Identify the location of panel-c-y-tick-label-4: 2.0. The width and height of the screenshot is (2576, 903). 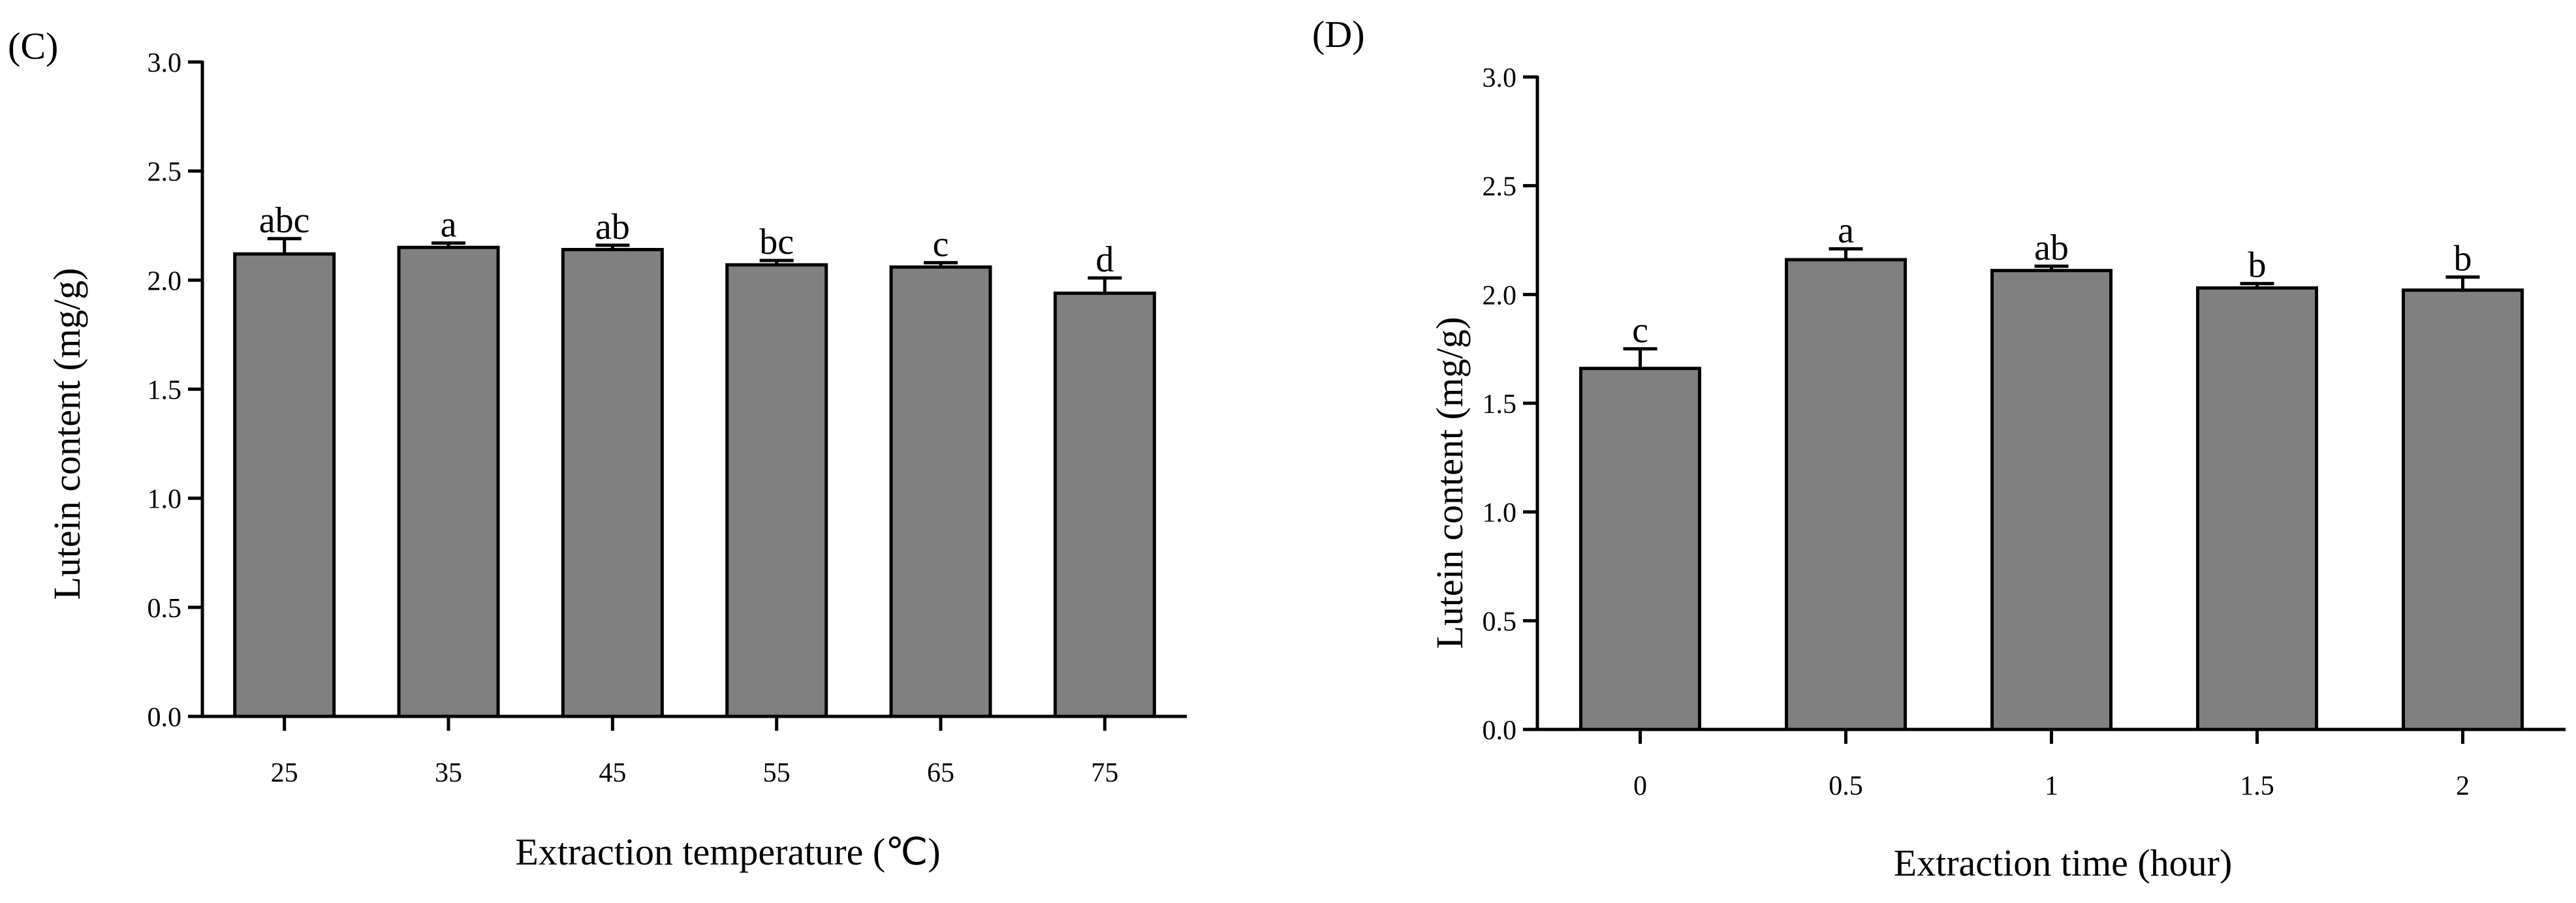
(165, 281).